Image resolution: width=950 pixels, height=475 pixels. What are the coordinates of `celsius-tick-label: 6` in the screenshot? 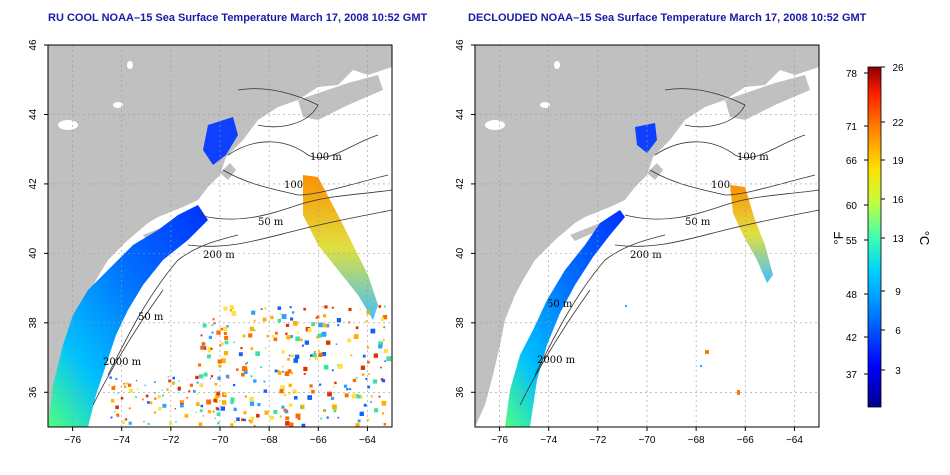 It's located at (898, 331).